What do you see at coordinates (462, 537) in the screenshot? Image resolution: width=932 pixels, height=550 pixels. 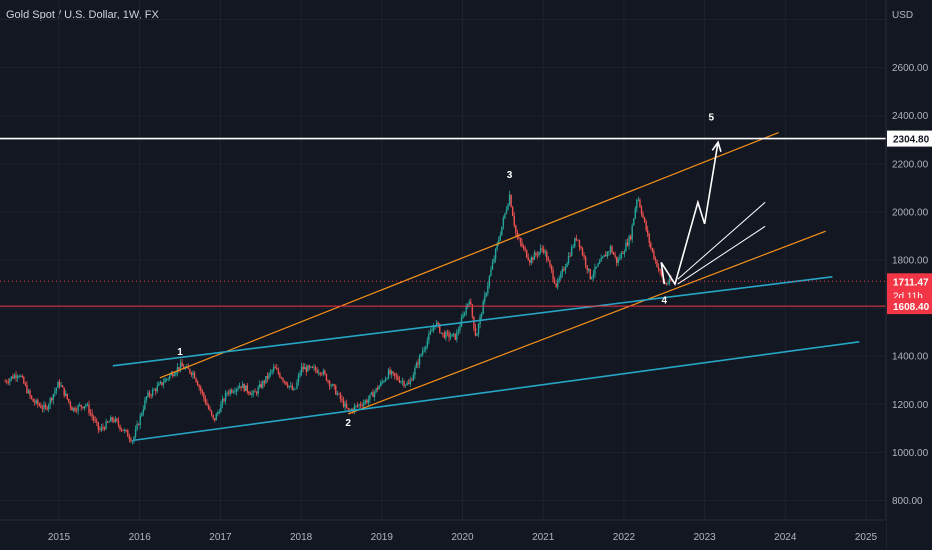 I see `time-tick-label: 2020` at bounding box center [462, 537].